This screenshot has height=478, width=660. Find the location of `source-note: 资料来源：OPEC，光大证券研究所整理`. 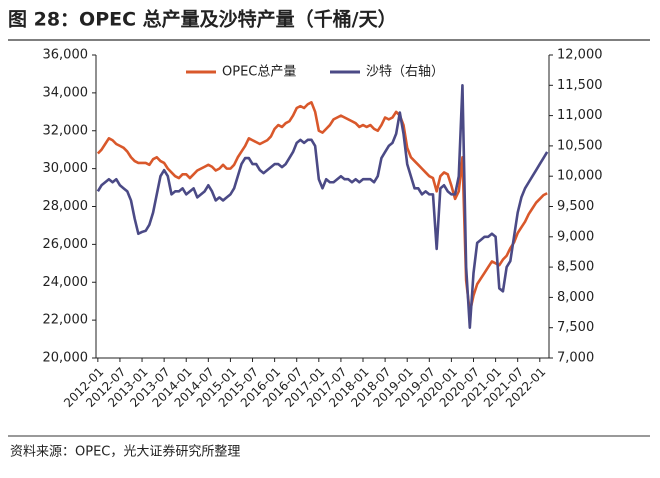

source-note: 资料来源：OPEC，光大证券研究所整理 is located at coordinates (125, 452).